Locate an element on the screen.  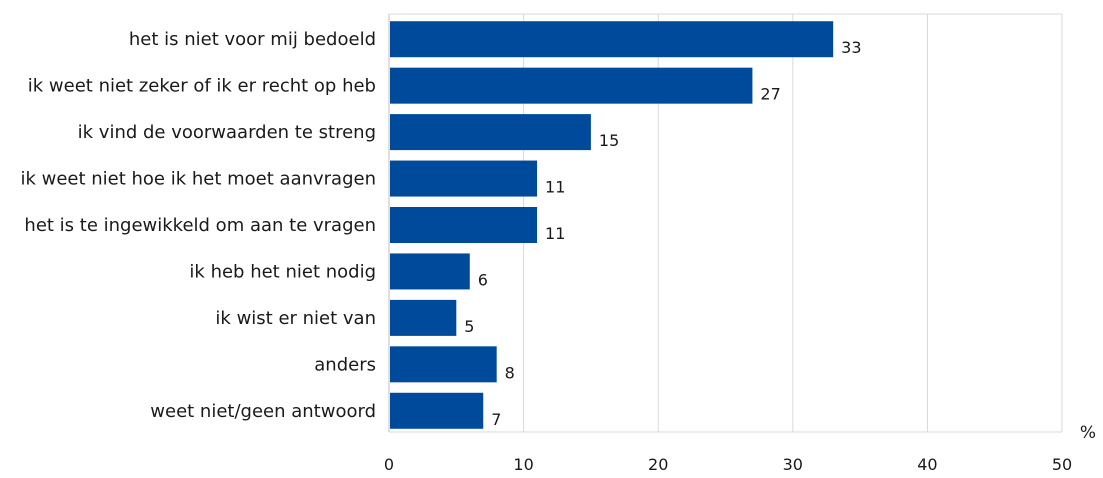
x-tick-label-20: 20 is located at coordinates (658, 464).